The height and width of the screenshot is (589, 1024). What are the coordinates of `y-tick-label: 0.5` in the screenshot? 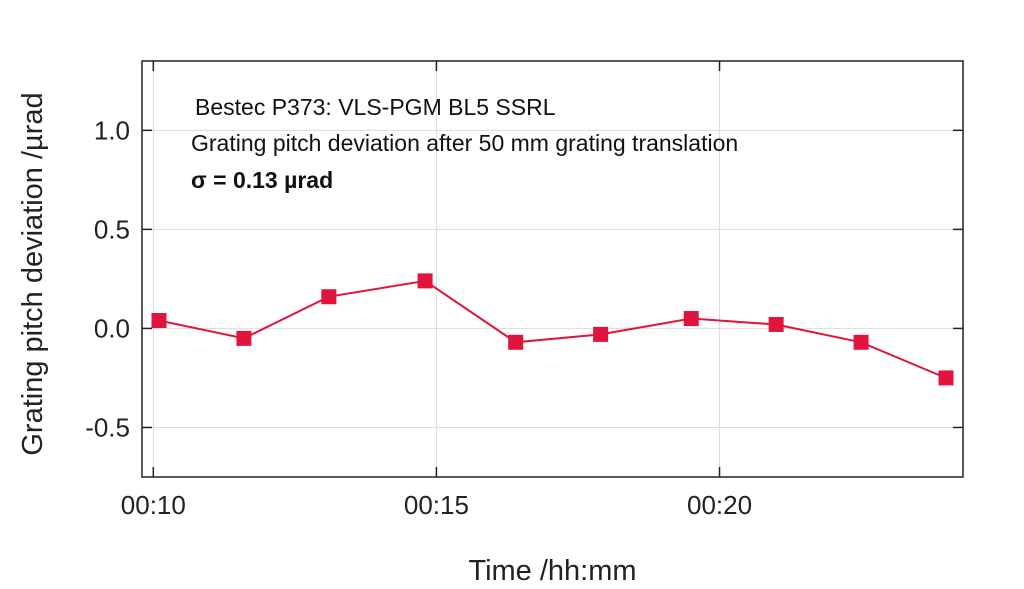 It's located at (112, 229).